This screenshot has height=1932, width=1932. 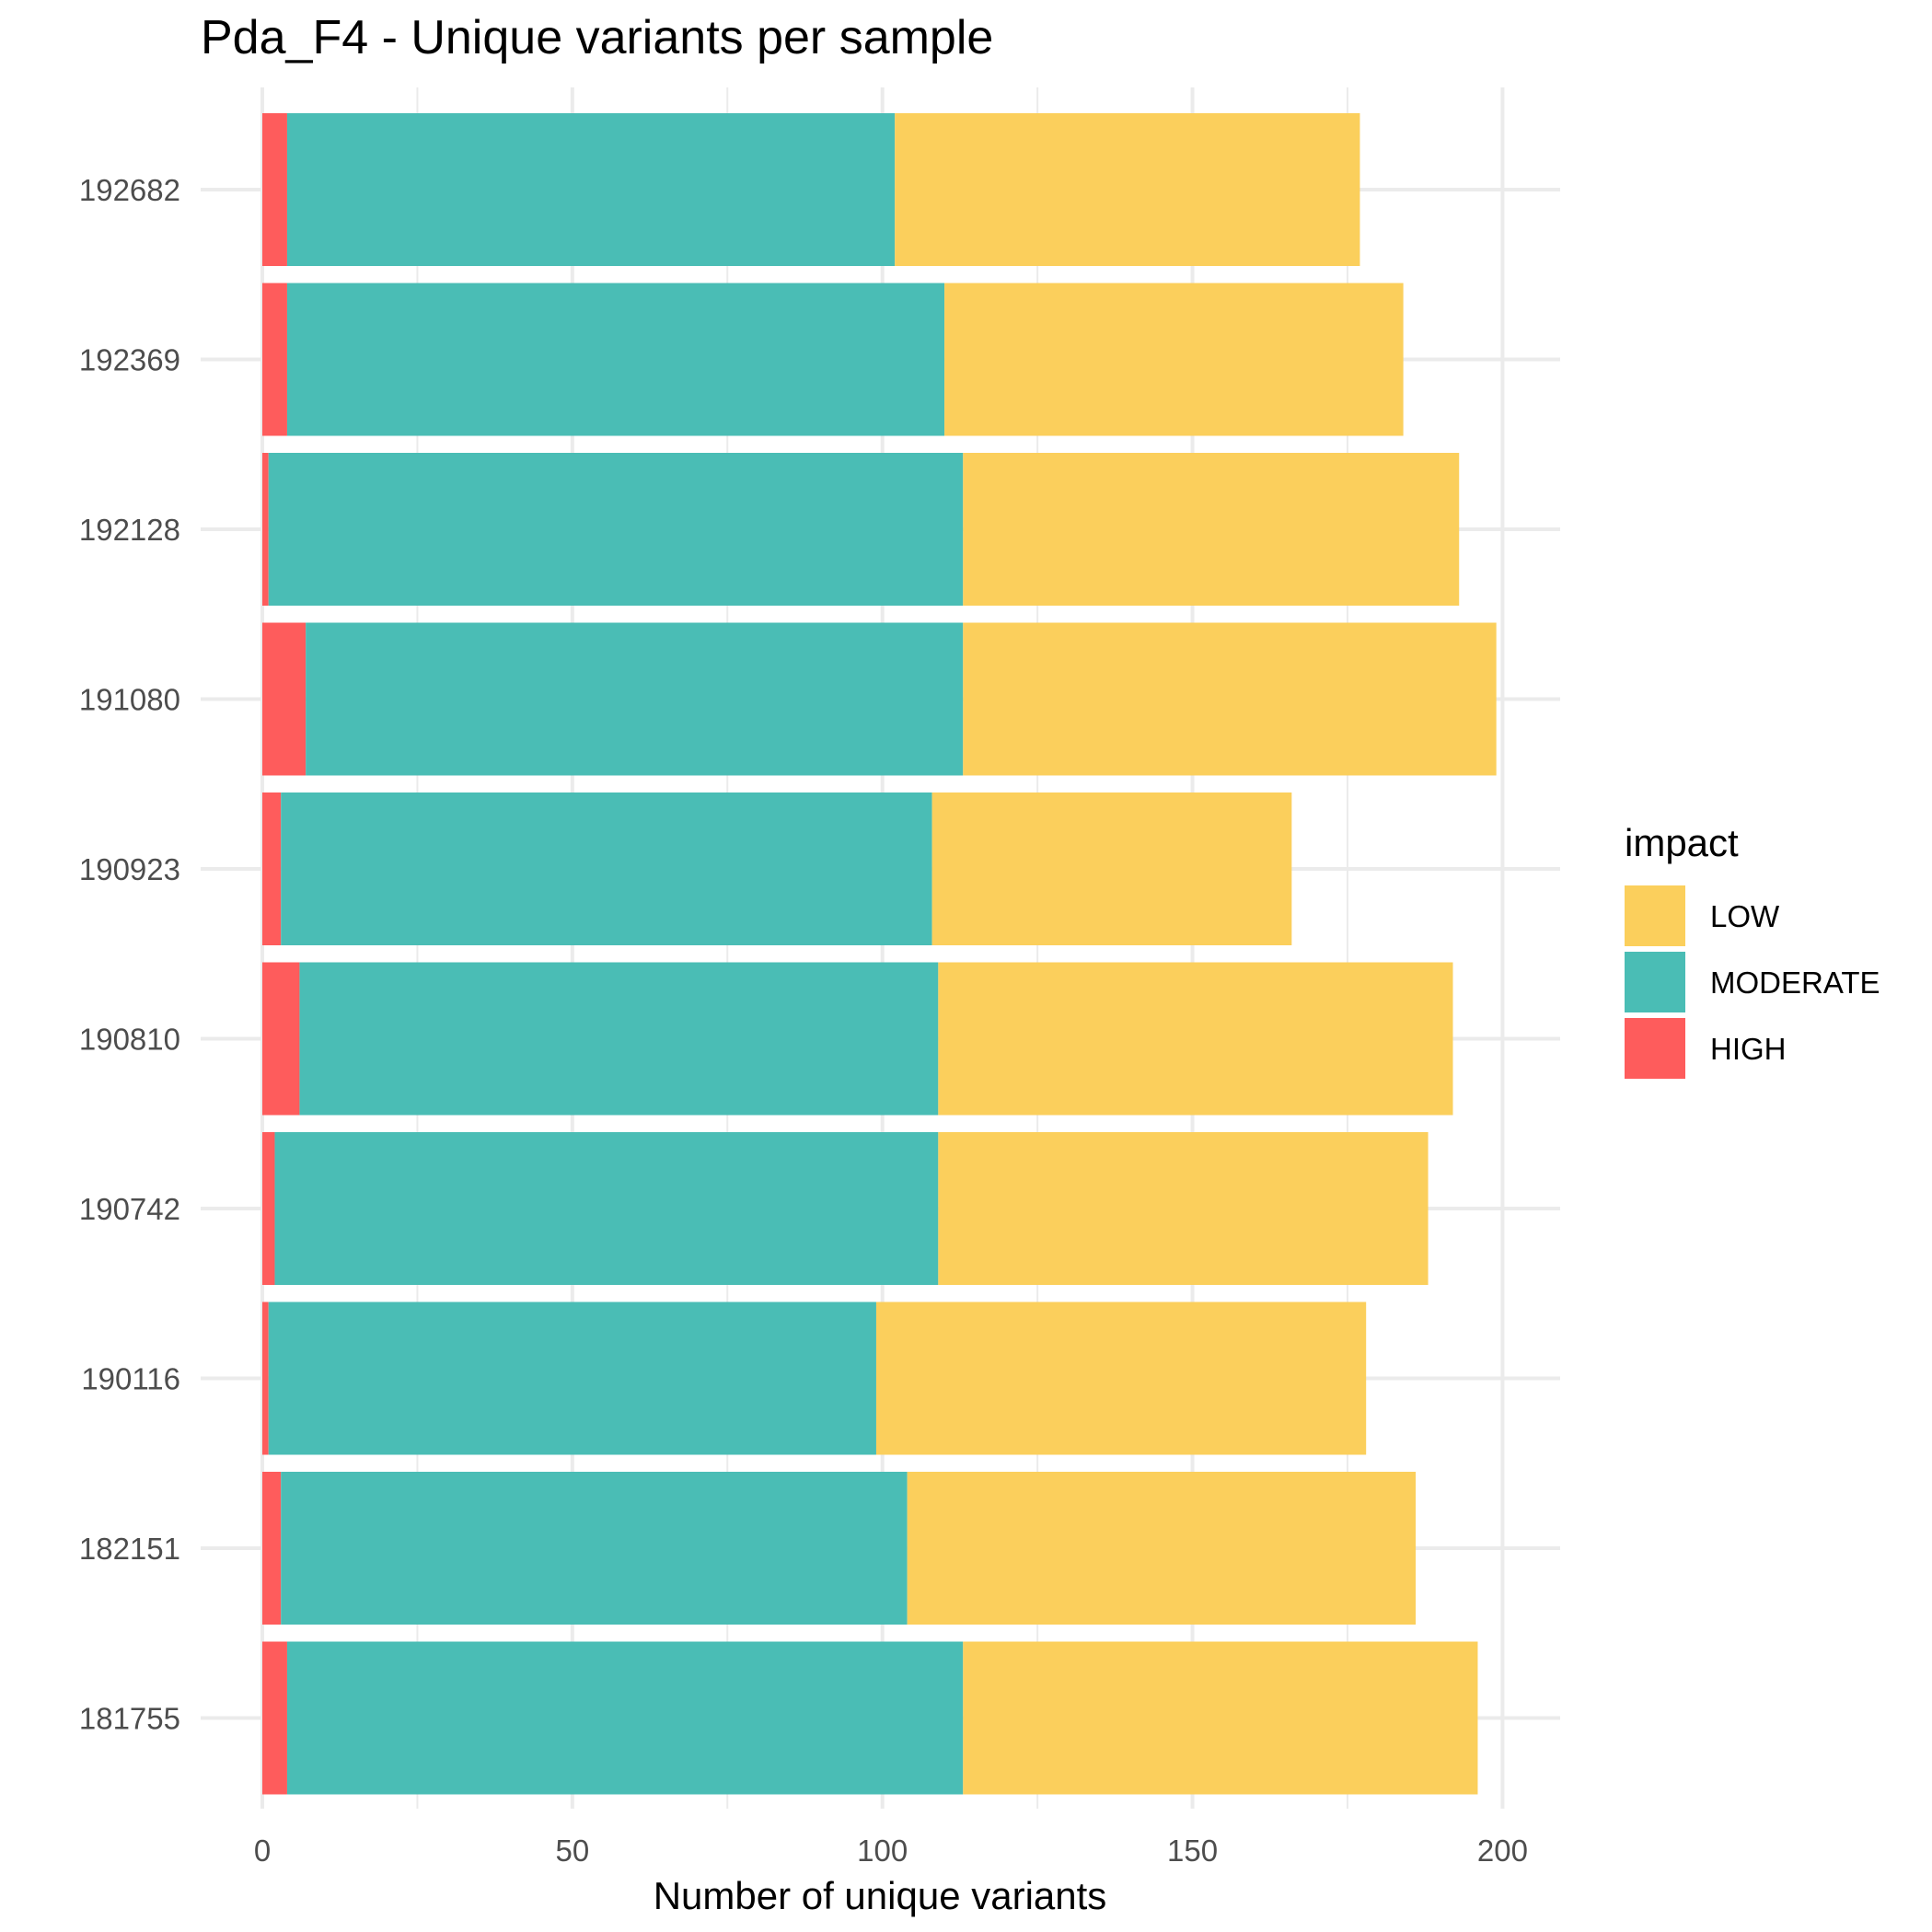 What do you see at coordinates (1795, 983) in the screenshot?
I see `legend-label-moderate: MODERATE` at bounding box center [1795, 983].